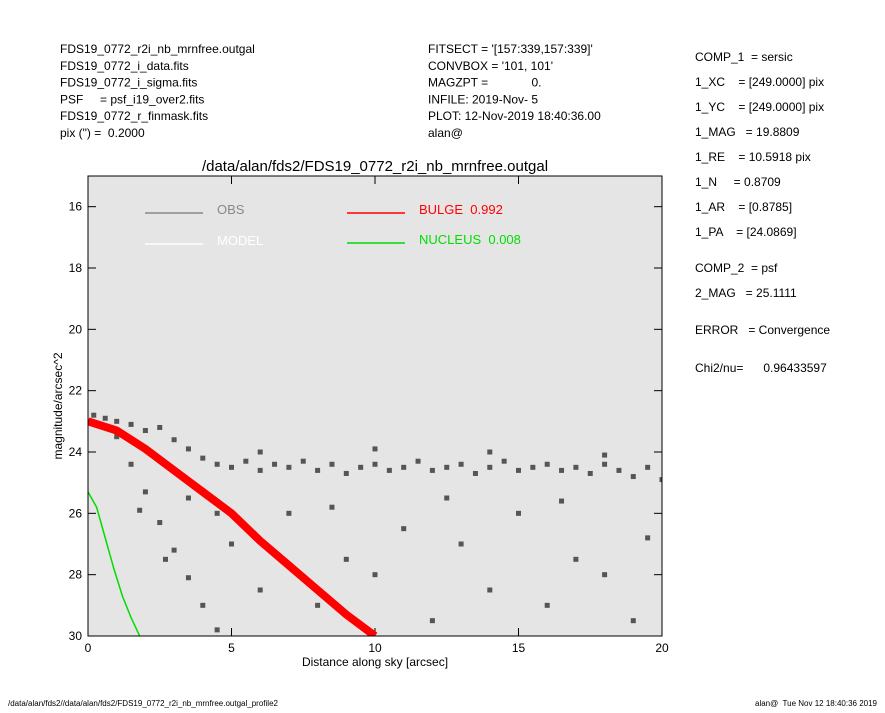 Image resolution: width=885 pixels, height=713 pixels. Describe the element at coordinates (124, 66) in the screenshot. I see `info-left: FDS19_0772_i_data.fits` at that location.